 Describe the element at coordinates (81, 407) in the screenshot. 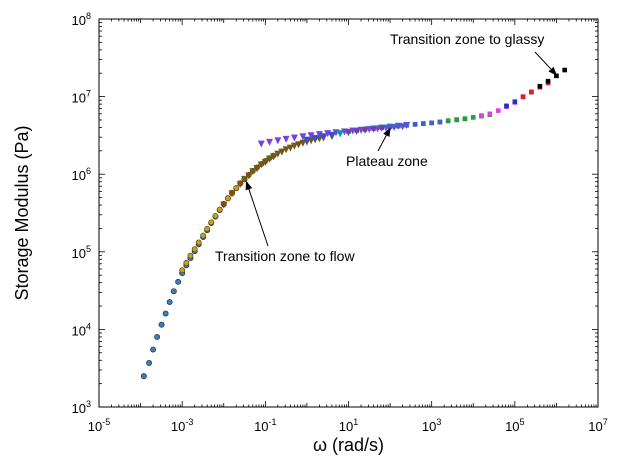

I see `y-tick-label: 10³` at that location.